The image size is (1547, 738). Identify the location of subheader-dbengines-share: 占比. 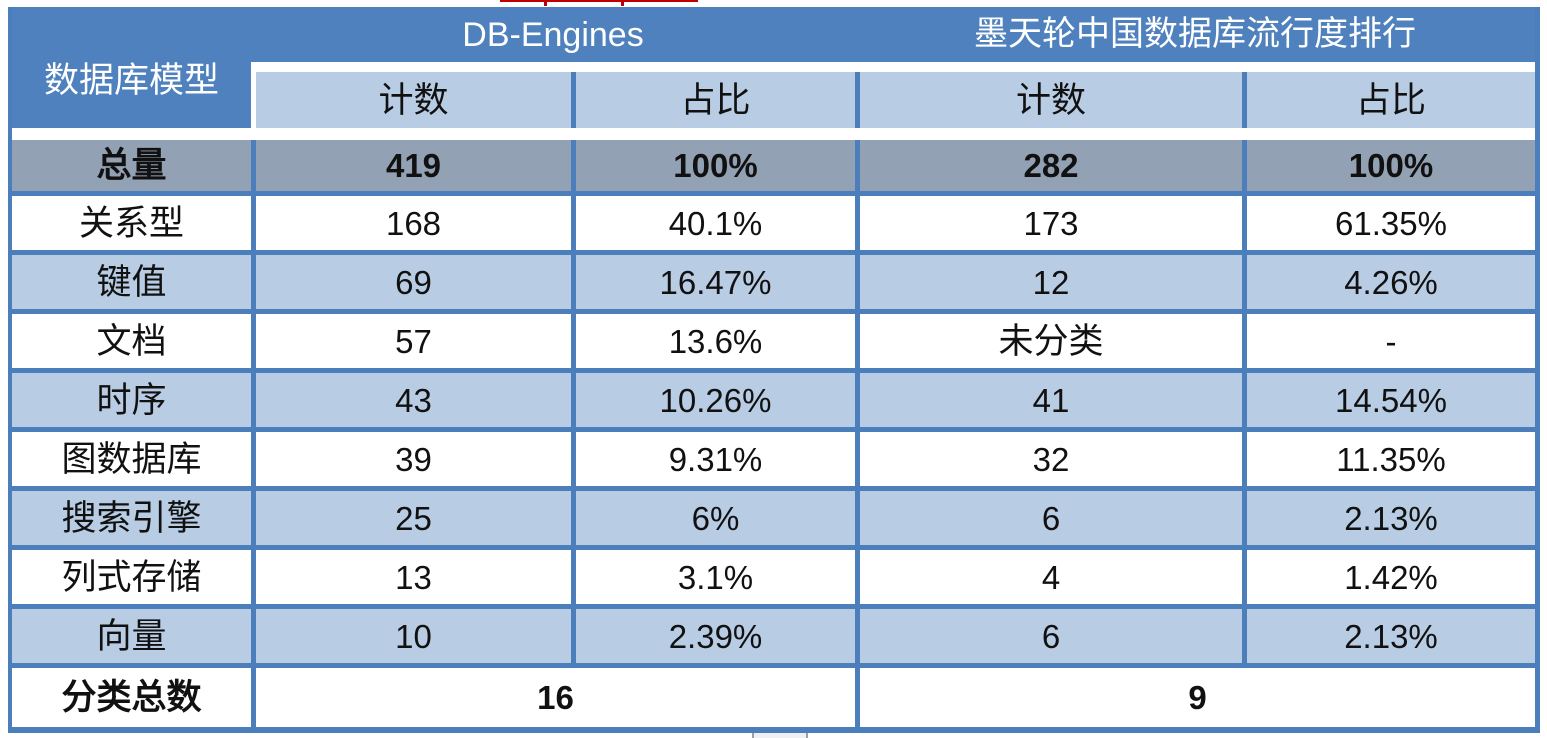
(713, 100).